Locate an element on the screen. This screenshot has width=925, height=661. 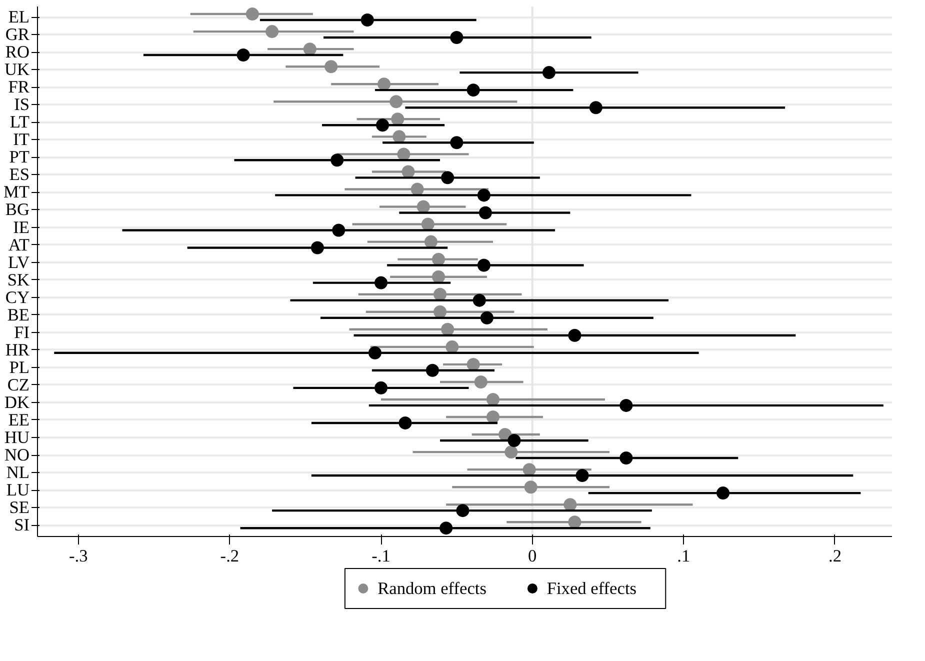
y-tick-label: FR is located at coordinates (19, 87).